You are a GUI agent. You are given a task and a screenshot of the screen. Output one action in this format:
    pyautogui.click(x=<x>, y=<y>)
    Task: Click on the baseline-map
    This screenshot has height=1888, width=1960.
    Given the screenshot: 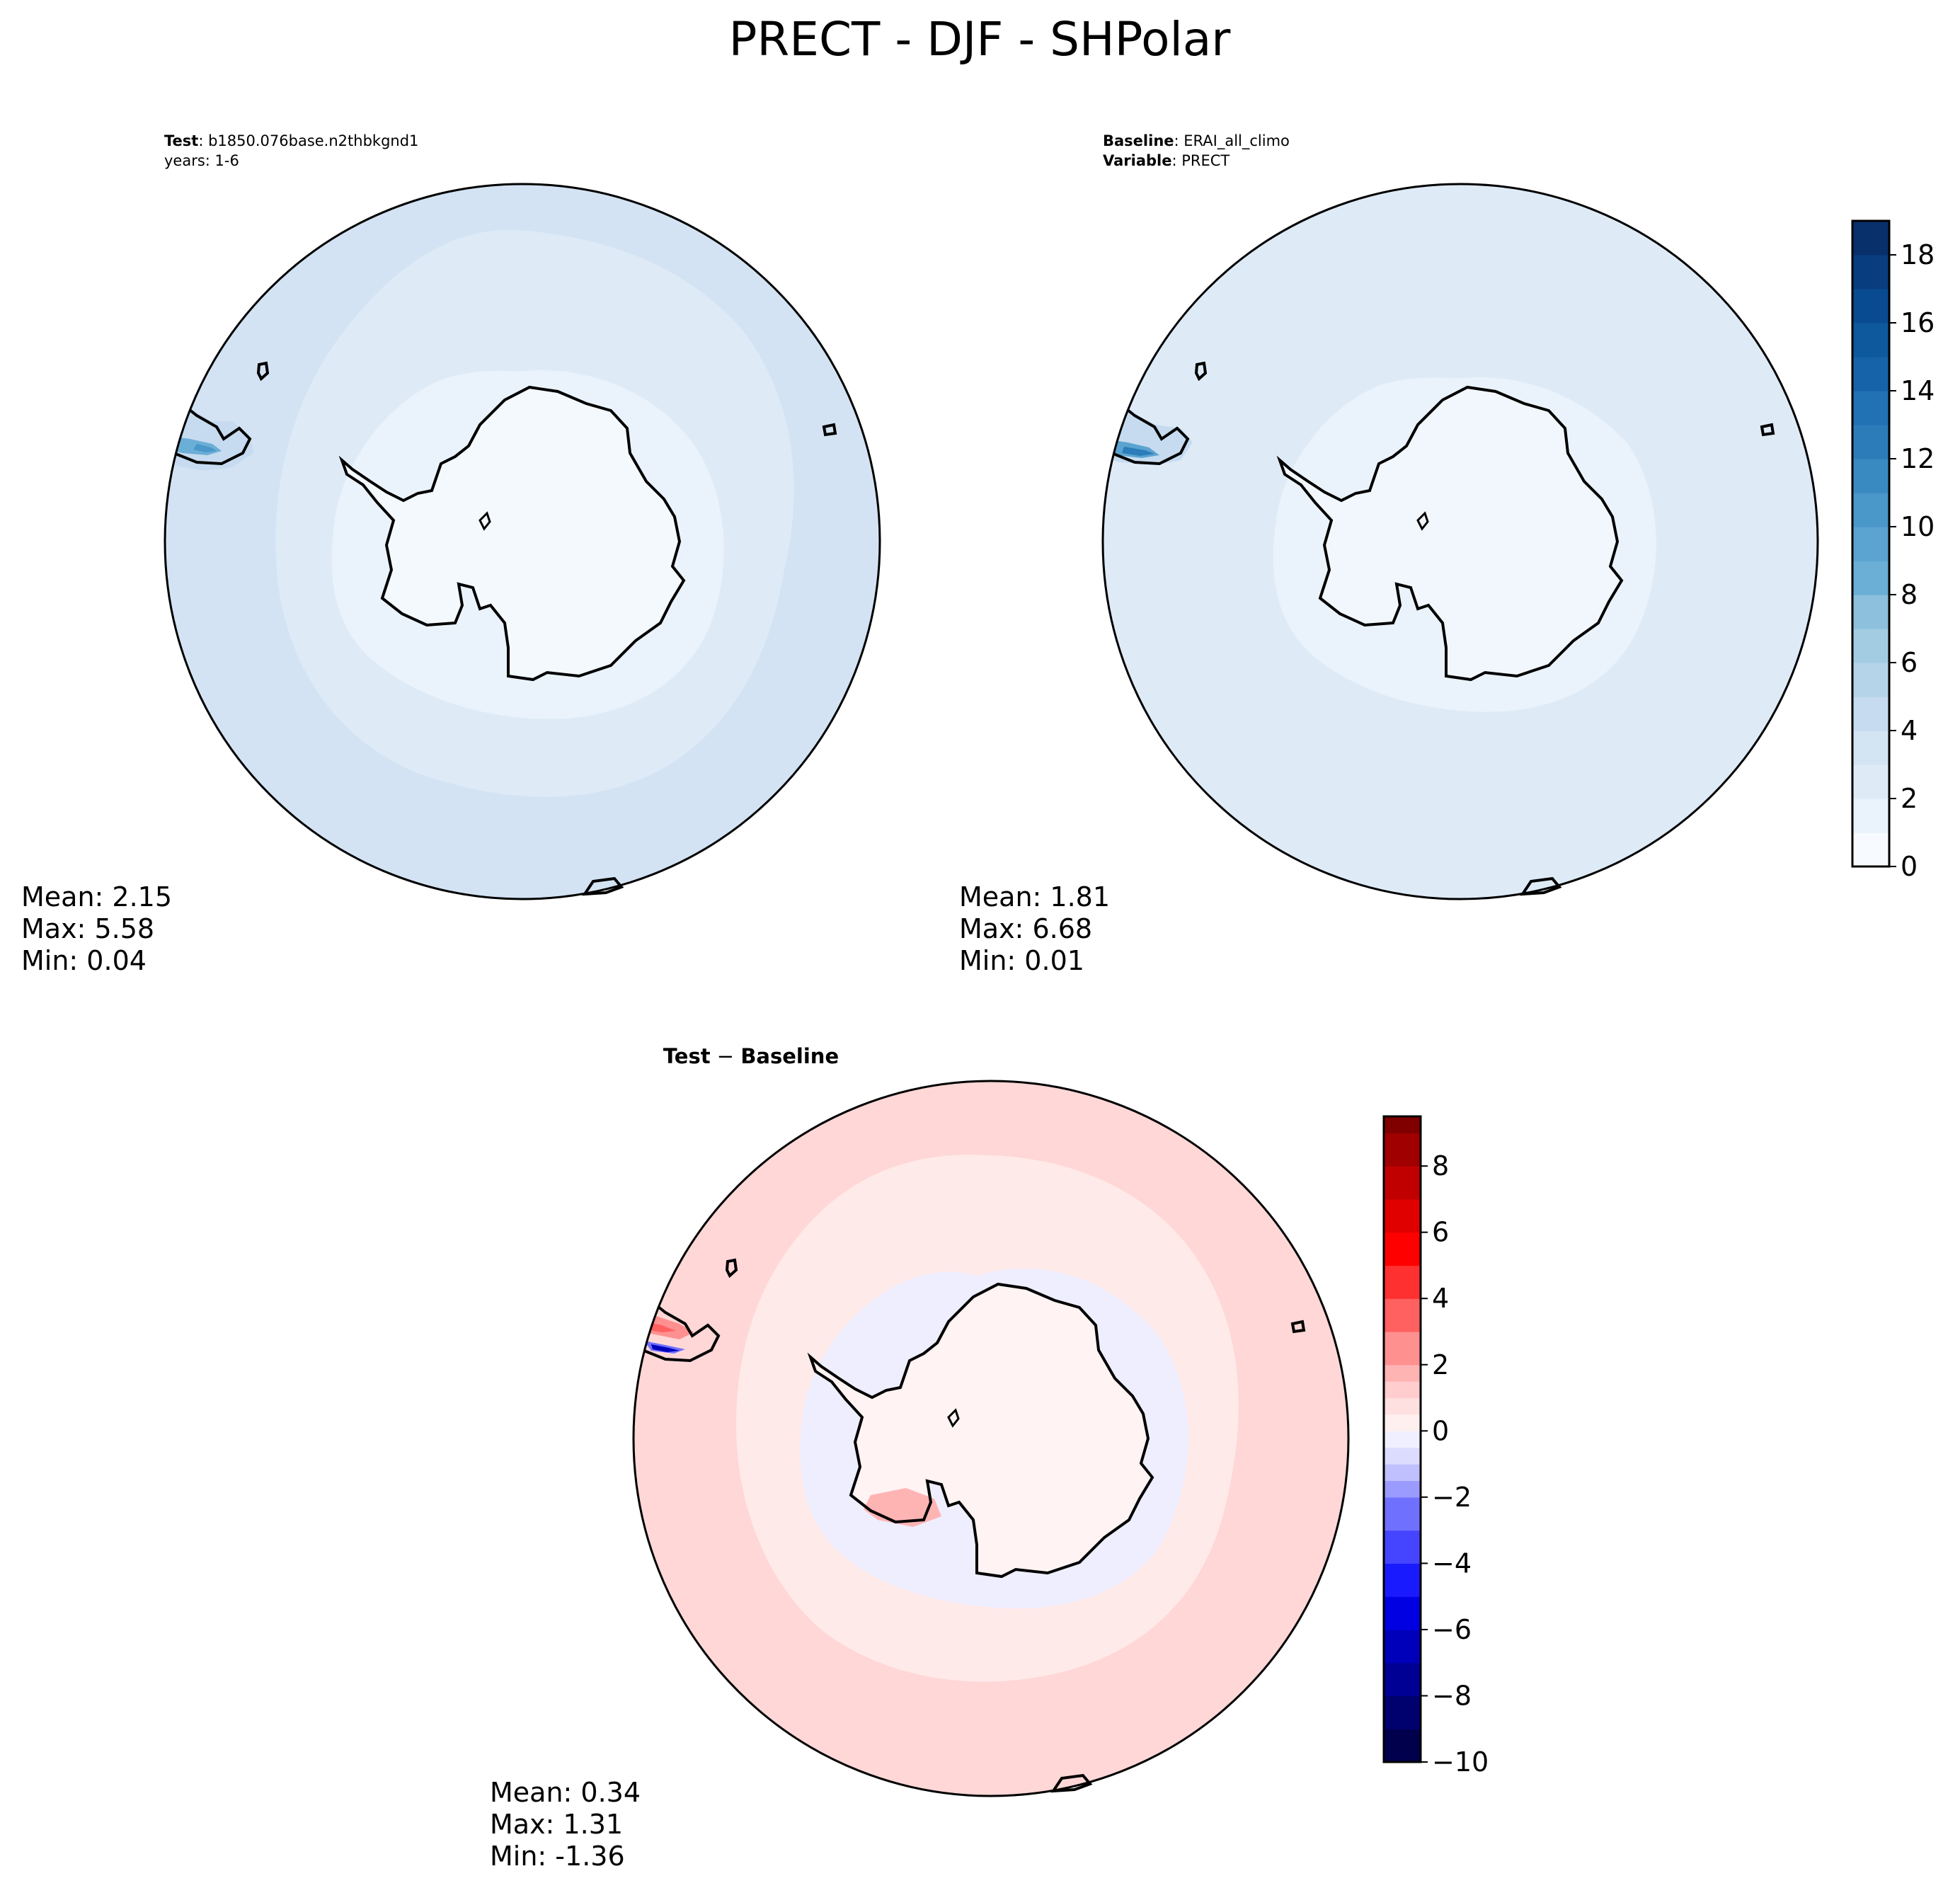 What is the action you would take?
    pyautogui.click(x=1460, y=541)
    